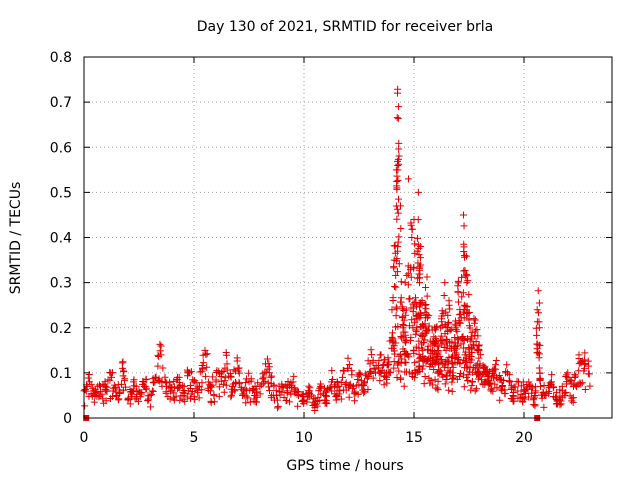 This screenshot has height=480, width=640. What do you see at coordinates (61, 374) in the screenshot?
I see `y-tick-label: 0.1` at bounding box center [61, 374].